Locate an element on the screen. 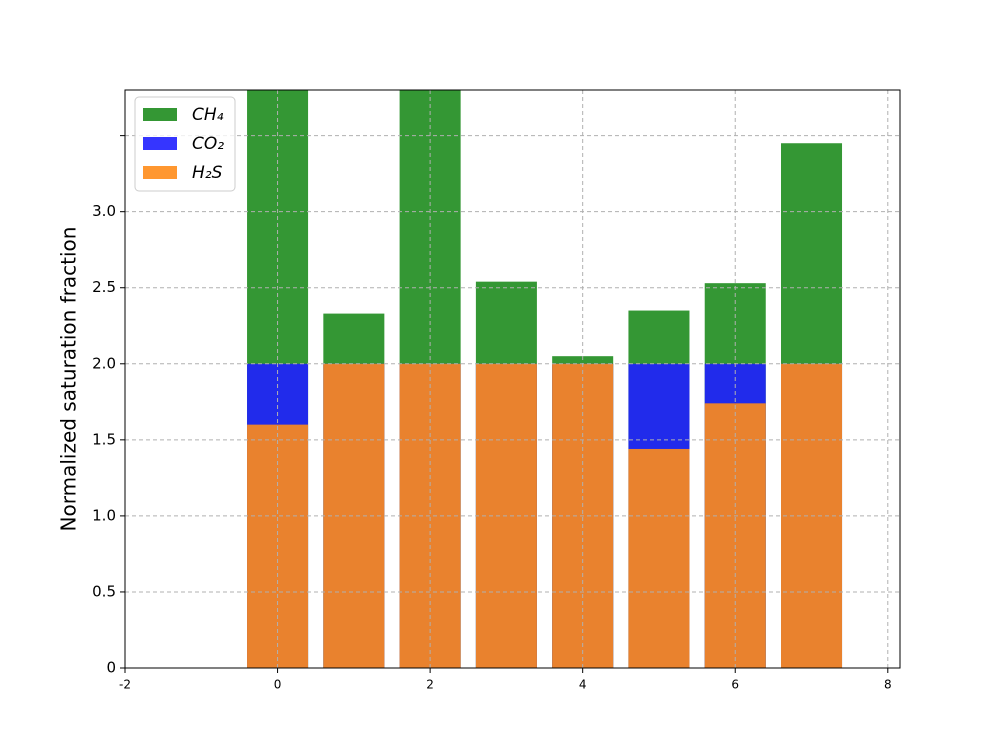 The image size is (1000, 750). x-tick-label: 0 is located at coordinates (278, 685).